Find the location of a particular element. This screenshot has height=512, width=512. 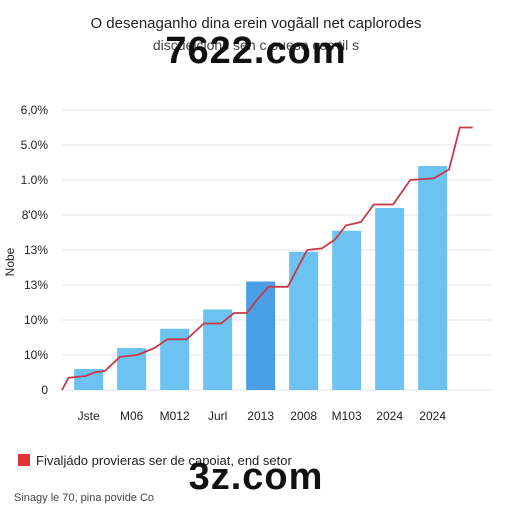

x-tick-label: M06 is located at coordinates (132, 416).